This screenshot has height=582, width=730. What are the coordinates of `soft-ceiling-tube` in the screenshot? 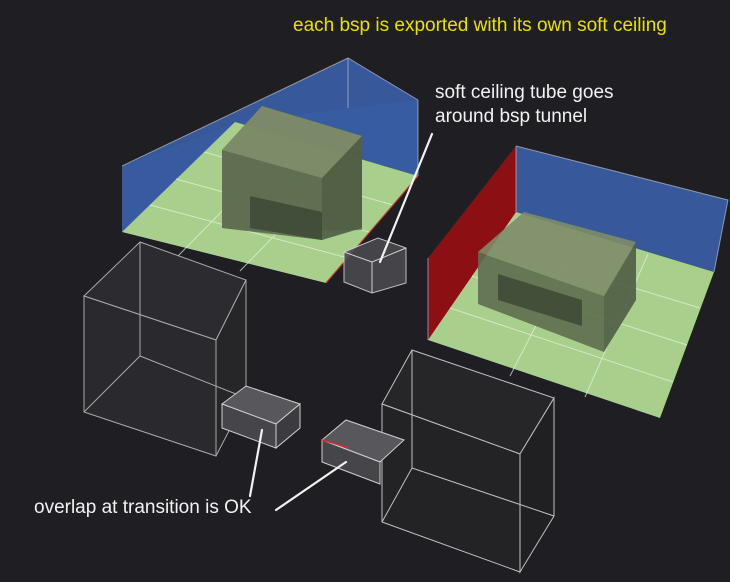 It's located at (375, 265).